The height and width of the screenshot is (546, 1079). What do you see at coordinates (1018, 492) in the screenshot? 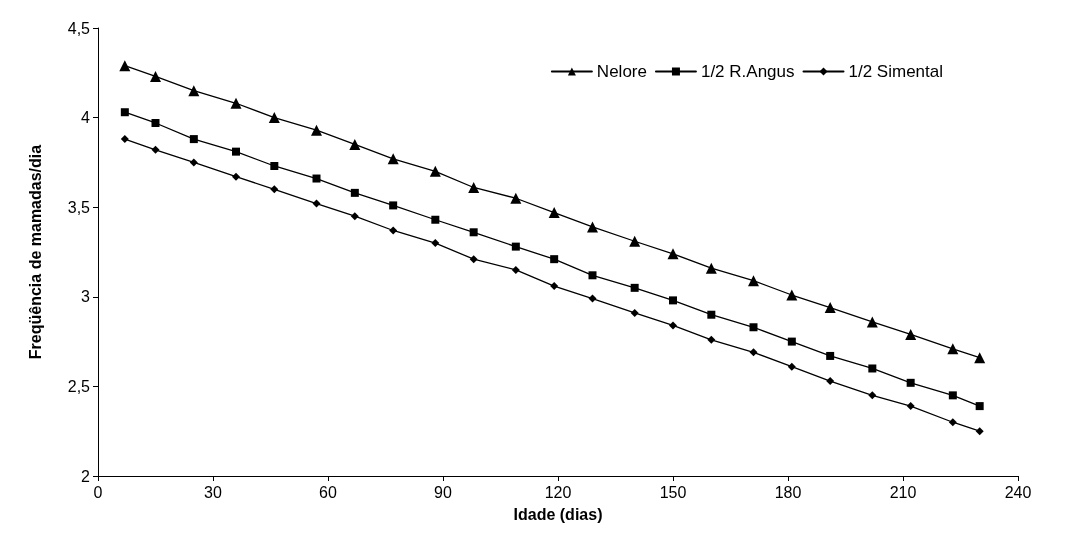
I see `x-tick-label: 240` at bounding box center [1018, 492].